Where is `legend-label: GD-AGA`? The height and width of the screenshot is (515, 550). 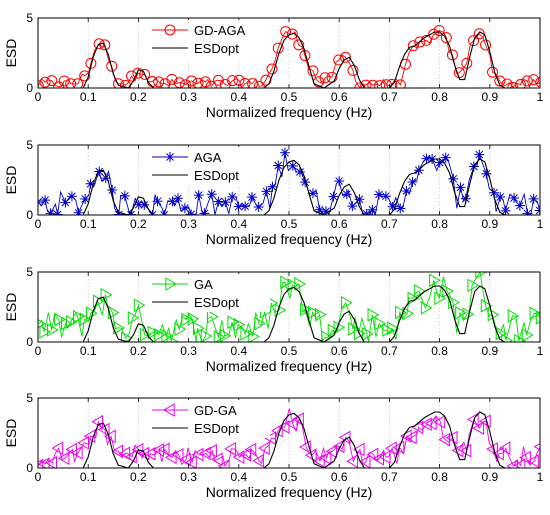
legend-label: GD-AGA is located at coordinates (220, 30).